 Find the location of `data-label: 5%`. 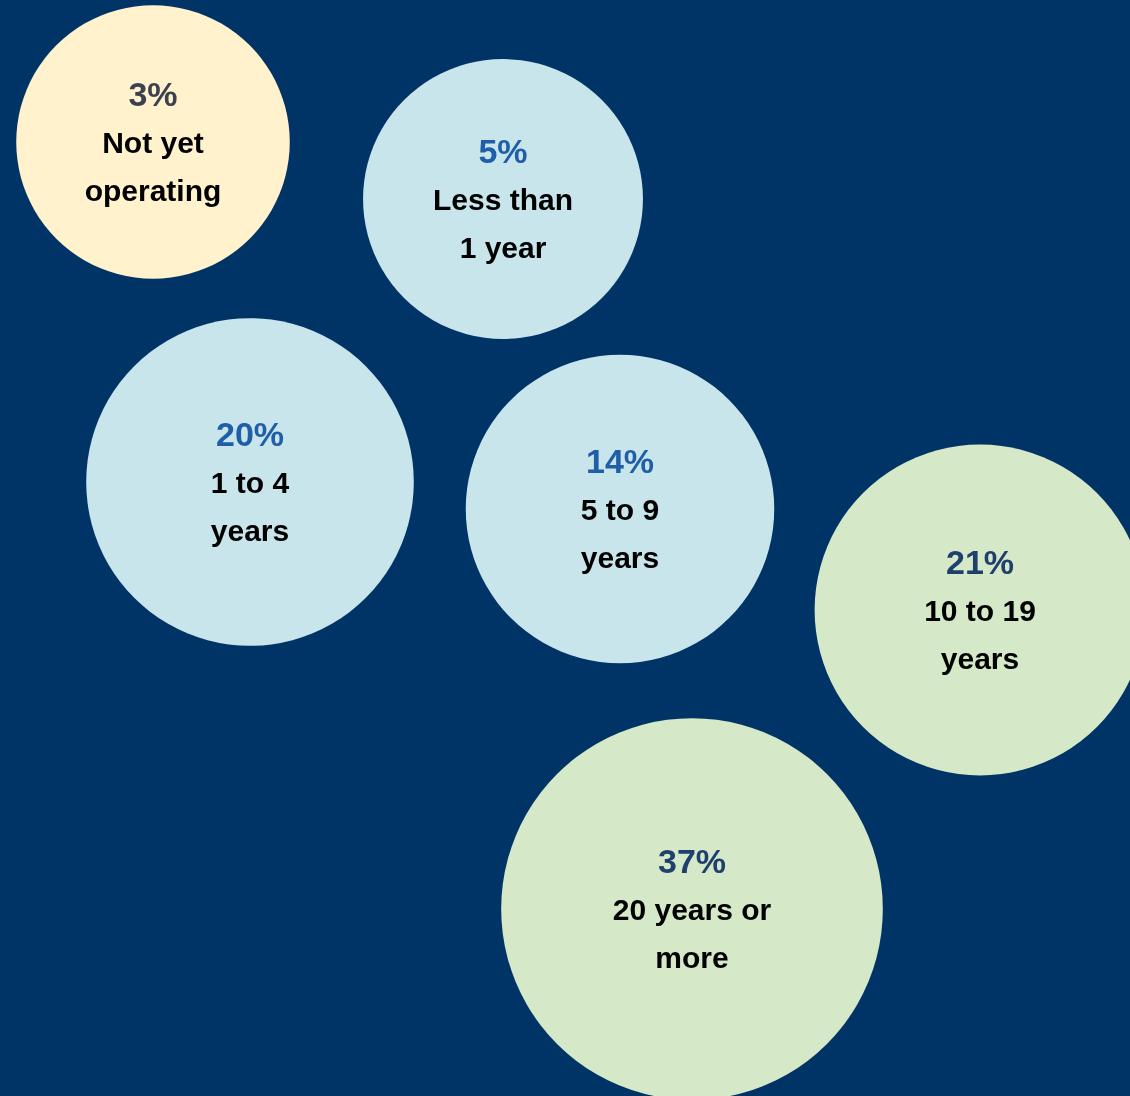

data-label: 5% is located at coordinates (503, 151).